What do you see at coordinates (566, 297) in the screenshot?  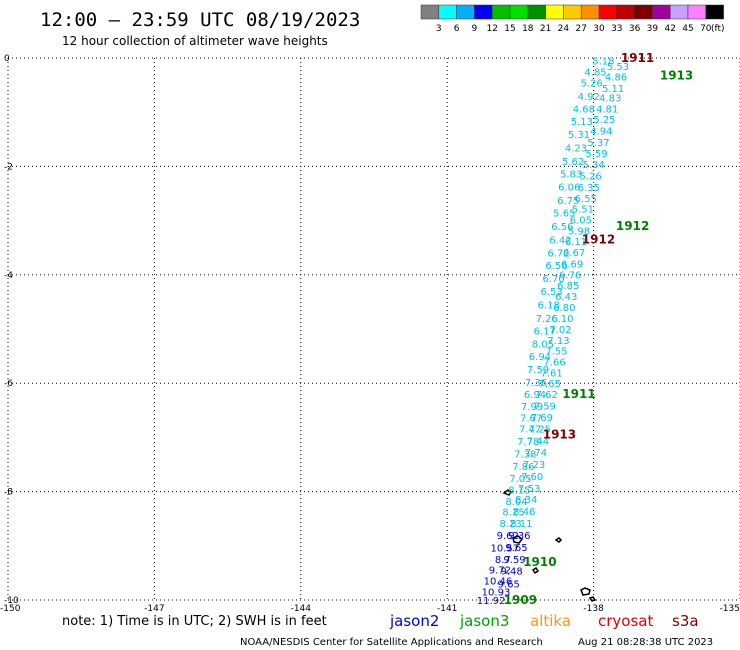 I see `wave-height-value: 6.43` at bounding box center [566, 297].